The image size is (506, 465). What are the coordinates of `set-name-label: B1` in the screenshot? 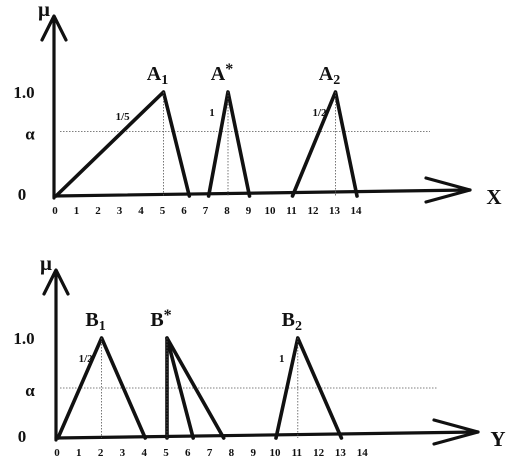 It's located at (95, 321).